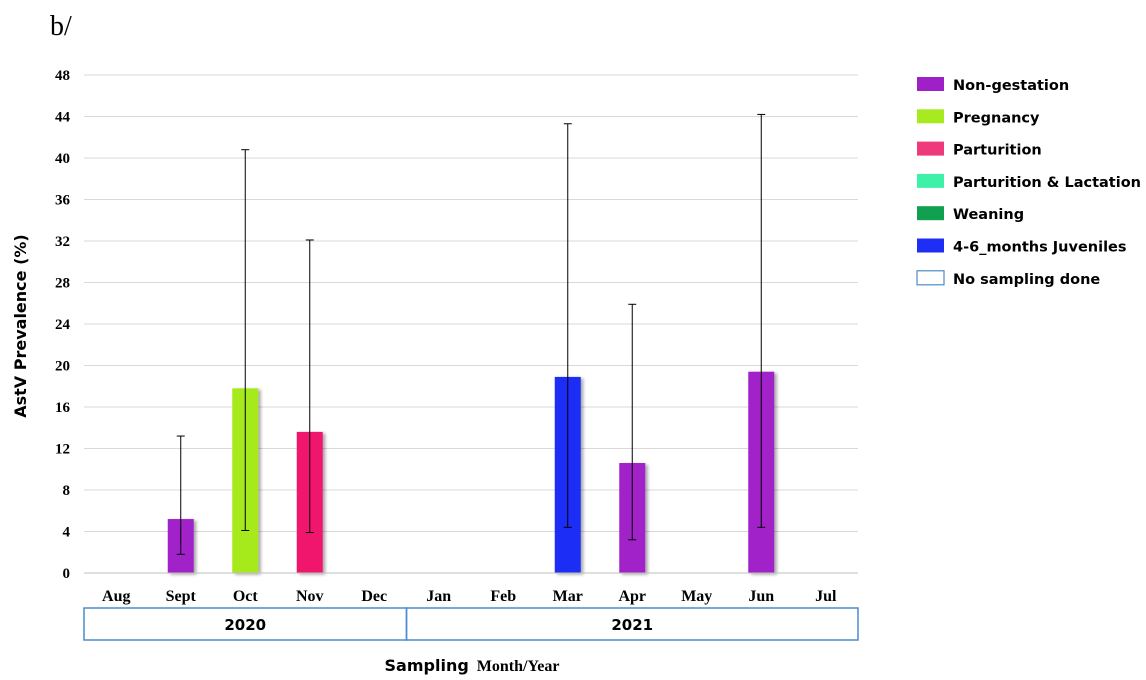 The image size is (1146, 680). Describe the element at coordinates (67, 574) in the screenshot. I see `y-tick-label: 0` at that location.